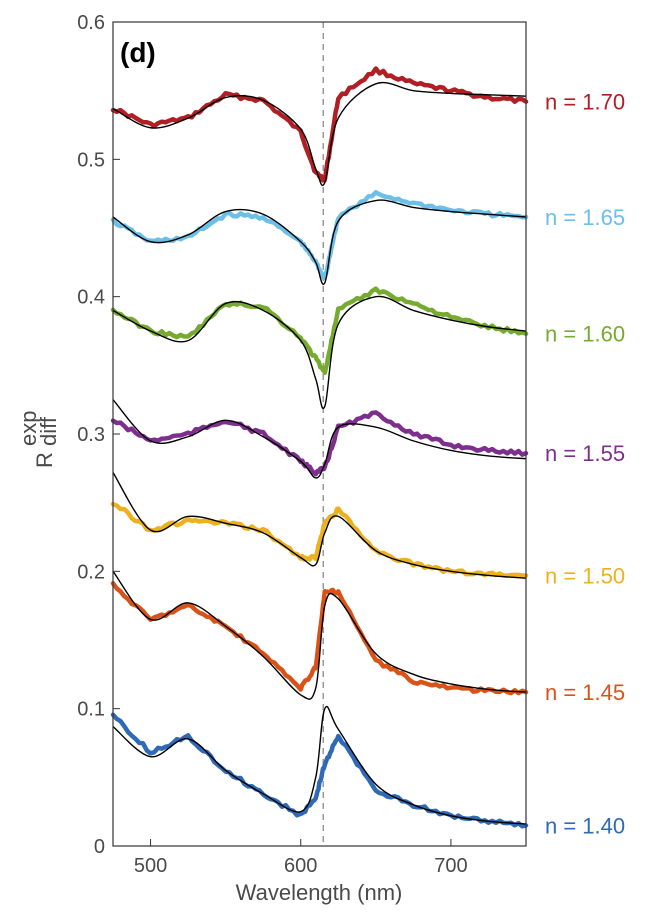 The image size is (652, 920). What do you see at coordinates (138, 52) in the screenshot?
I see `panel-label: (d)` at bounding box center [138, 52].